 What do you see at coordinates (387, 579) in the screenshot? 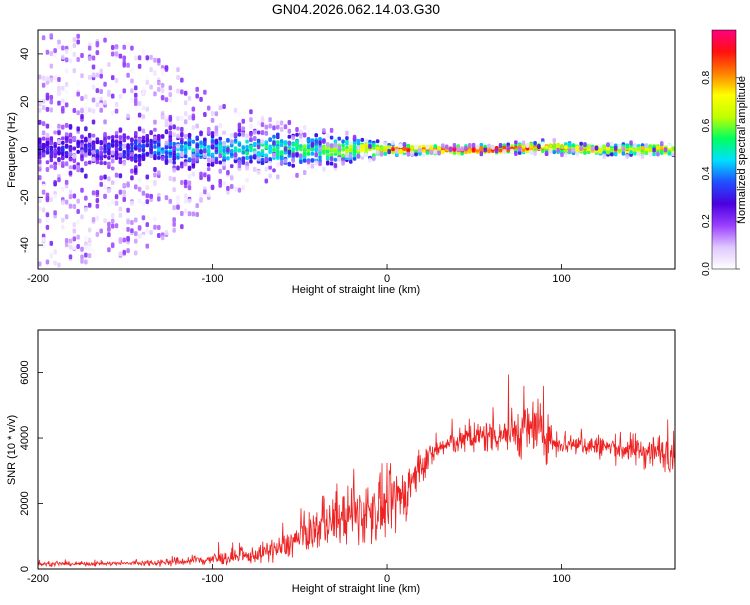
I see `snr-x-tick-label: 0` at bounding box center [387, 579].